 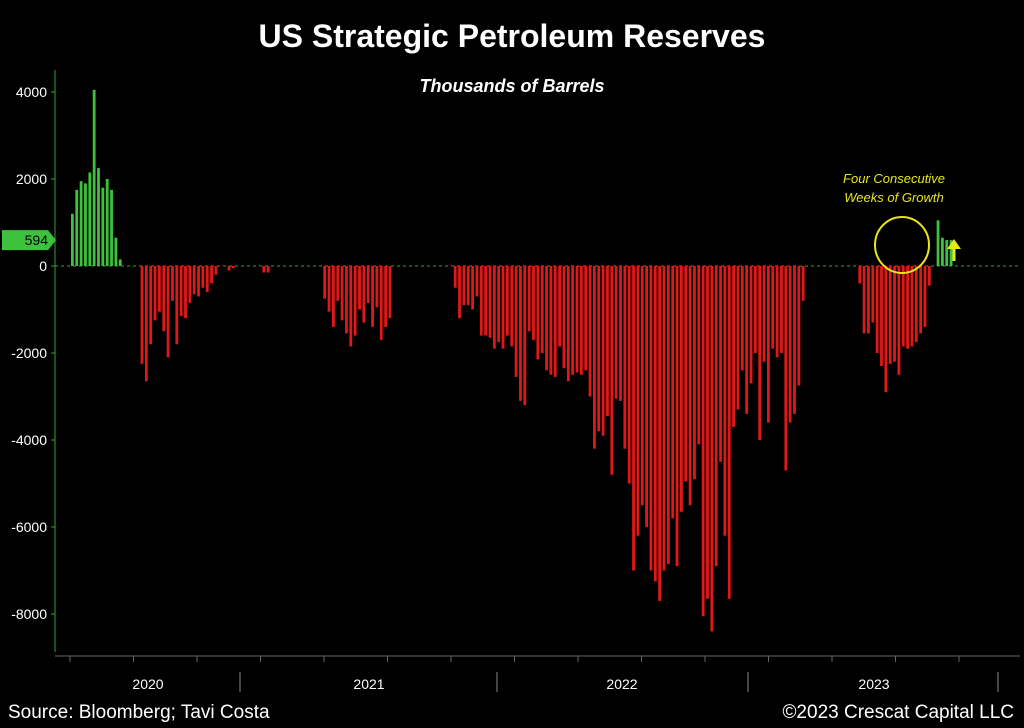 What do you see at coordinates (368, 684) in the screenshot?
I see `x-year-label: 2021` at bounding box center [368, 684].